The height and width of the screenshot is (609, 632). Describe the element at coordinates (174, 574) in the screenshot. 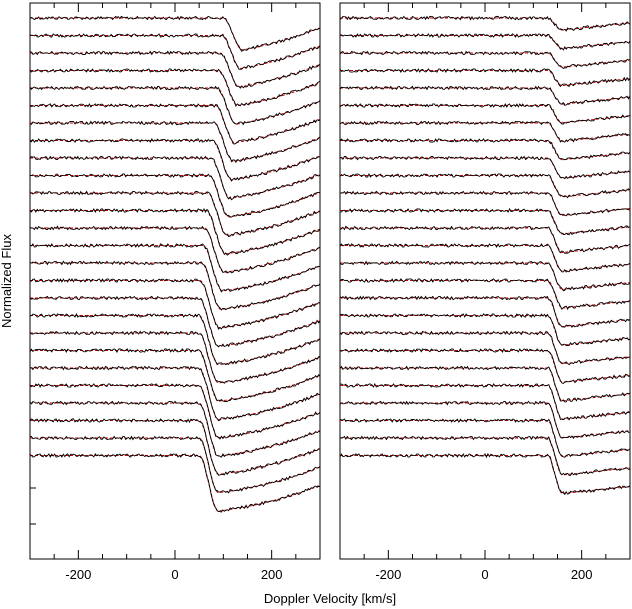

I see `left-x-tick-label-0: 0` at that location.